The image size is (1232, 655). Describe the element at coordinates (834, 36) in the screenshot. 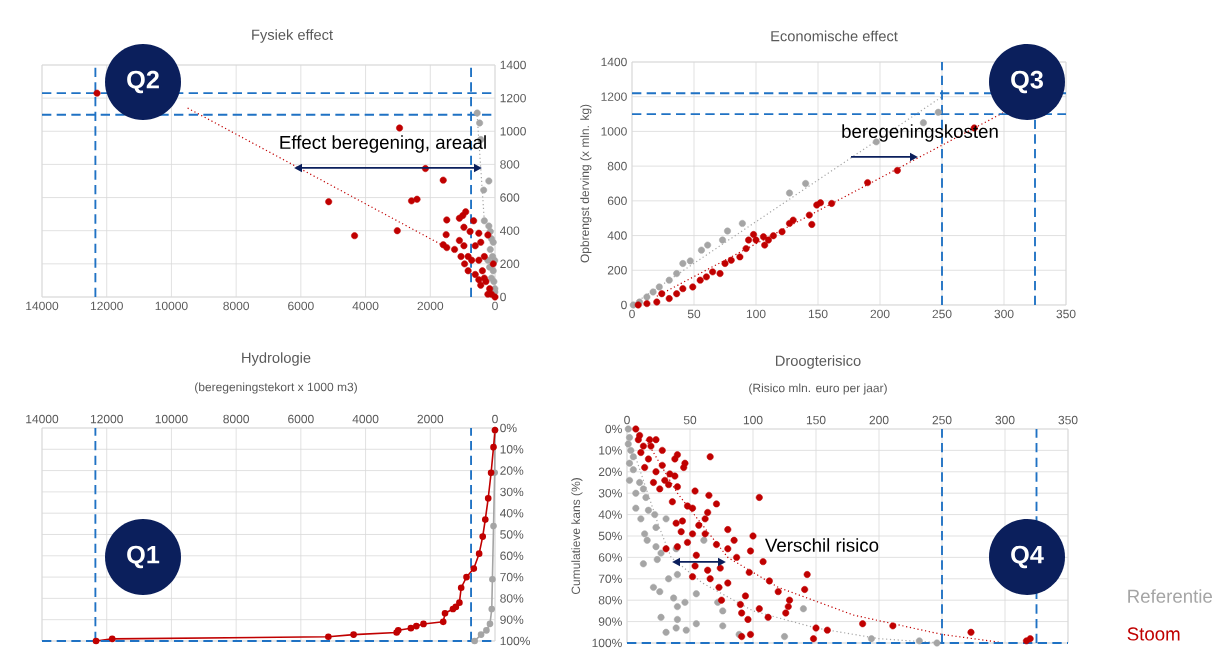

I see `chart-title: Economische effect` at that location.